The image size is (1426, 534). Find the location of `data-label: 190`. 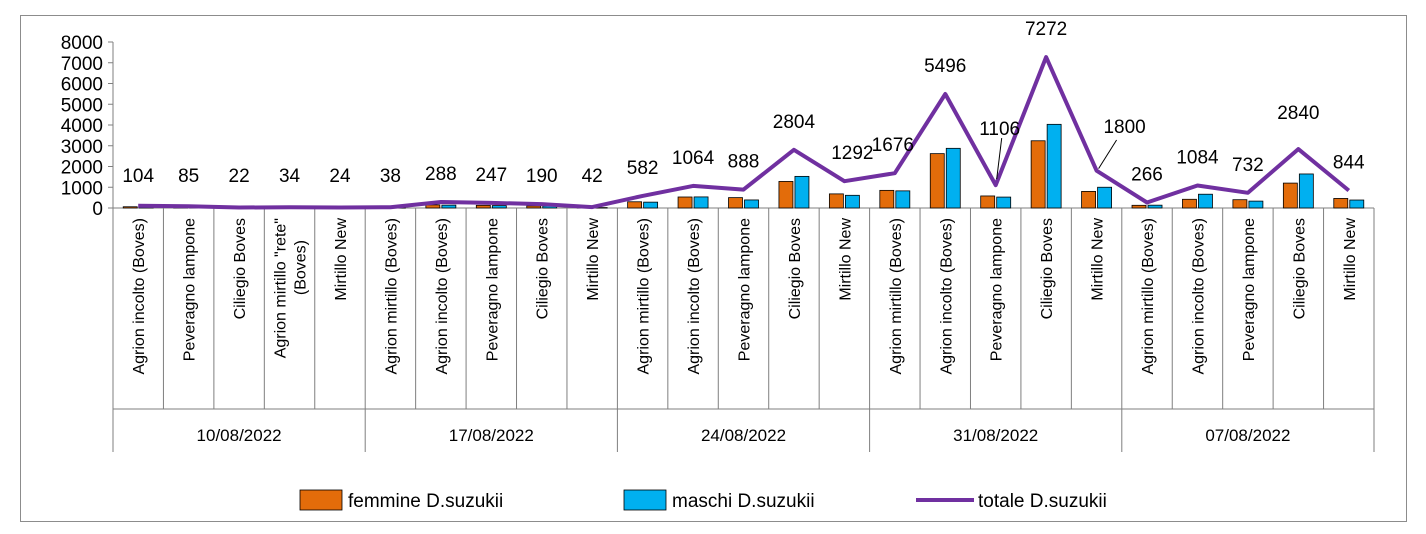

data-label: 190 is located at coordinates (542, 176).